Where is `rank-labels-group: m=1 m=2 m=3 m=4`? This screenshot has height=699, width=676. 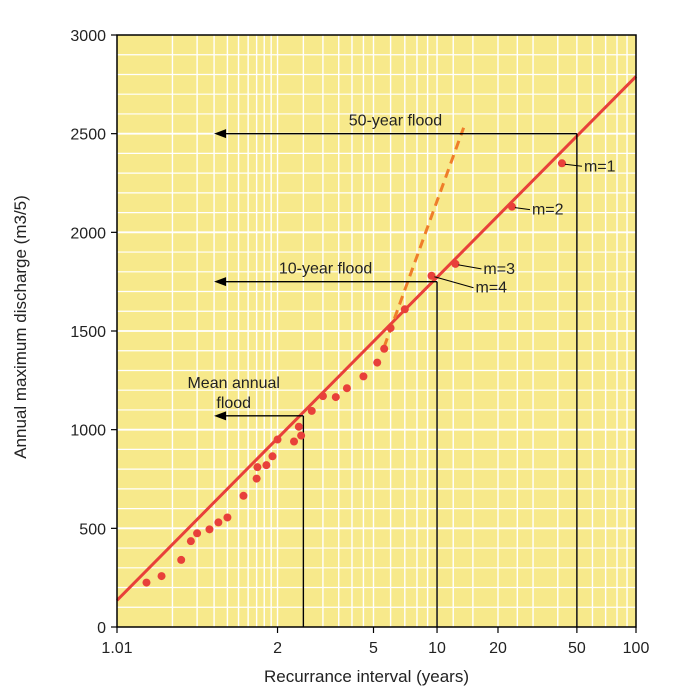
rank-labels-group: m=1 m=2 m=3 m=4 is located at coordinates (525, 227).